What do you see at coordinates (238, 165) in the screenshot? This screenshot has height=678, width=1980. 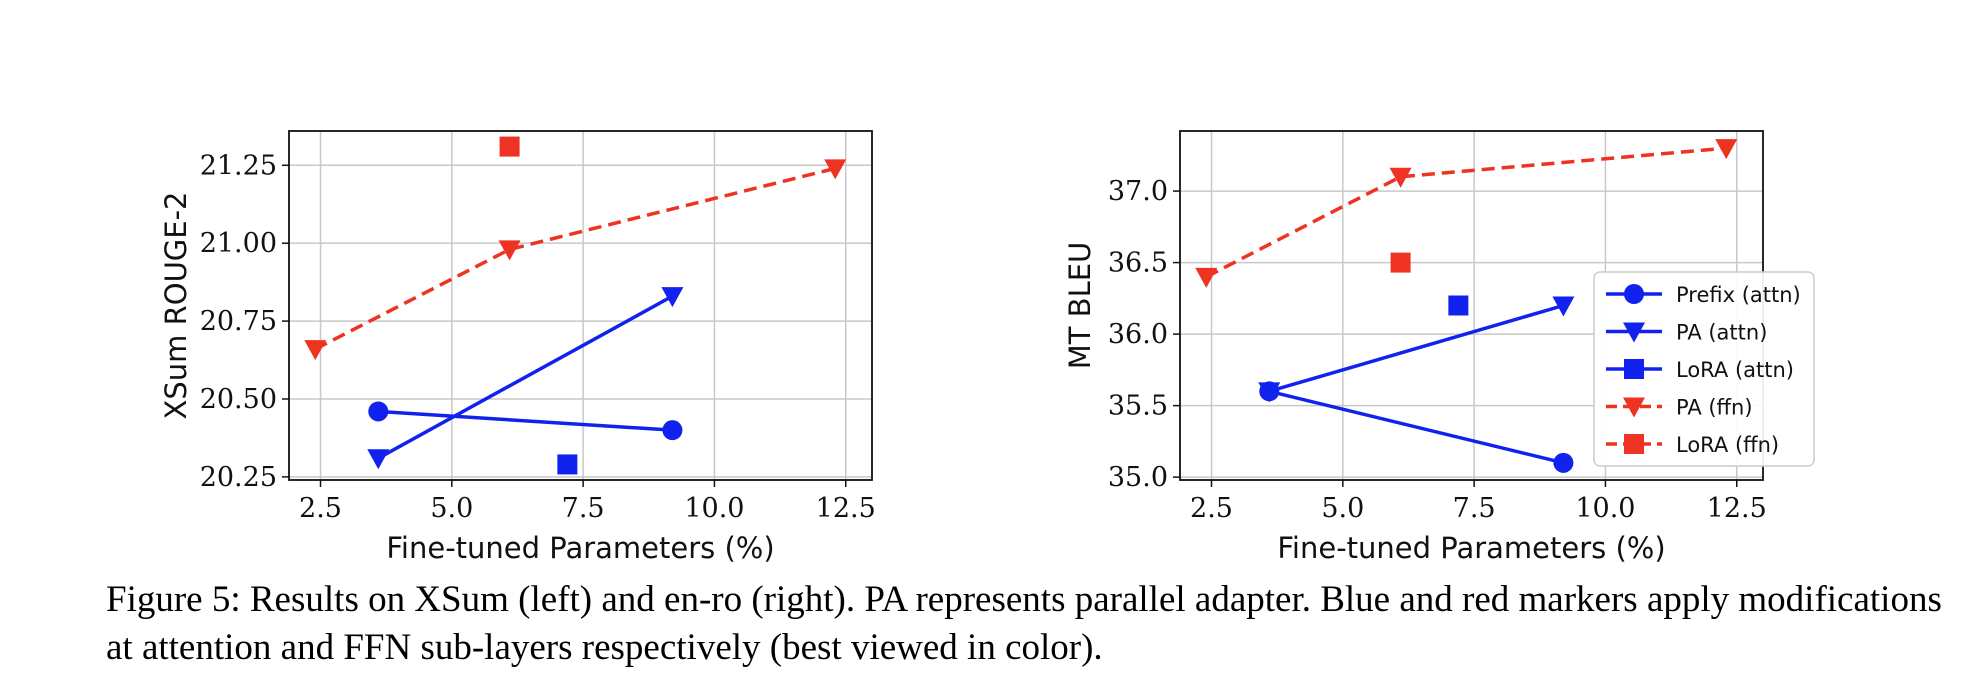 I see `y-tick-label: 21.25` at bounding box center [238, 165].